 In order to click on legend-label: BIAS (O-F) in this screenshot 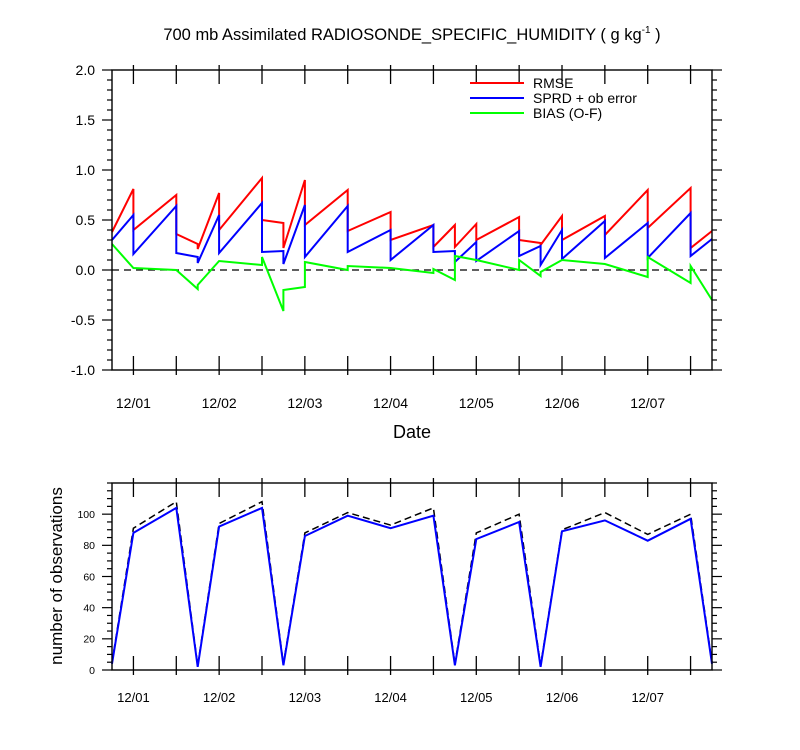, I will do `click(567, 113)`.